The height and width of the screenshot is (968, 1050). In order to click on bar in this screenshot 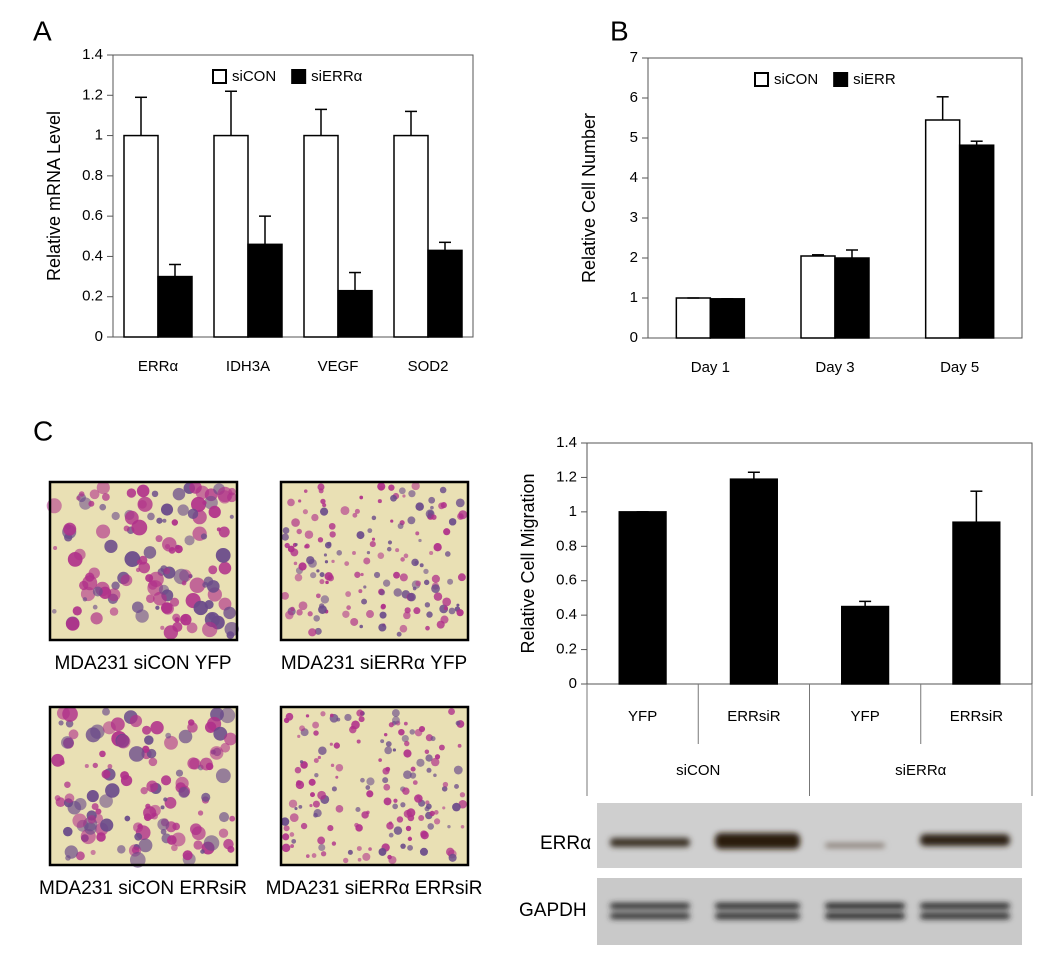, I will do `click(141, 236)`.